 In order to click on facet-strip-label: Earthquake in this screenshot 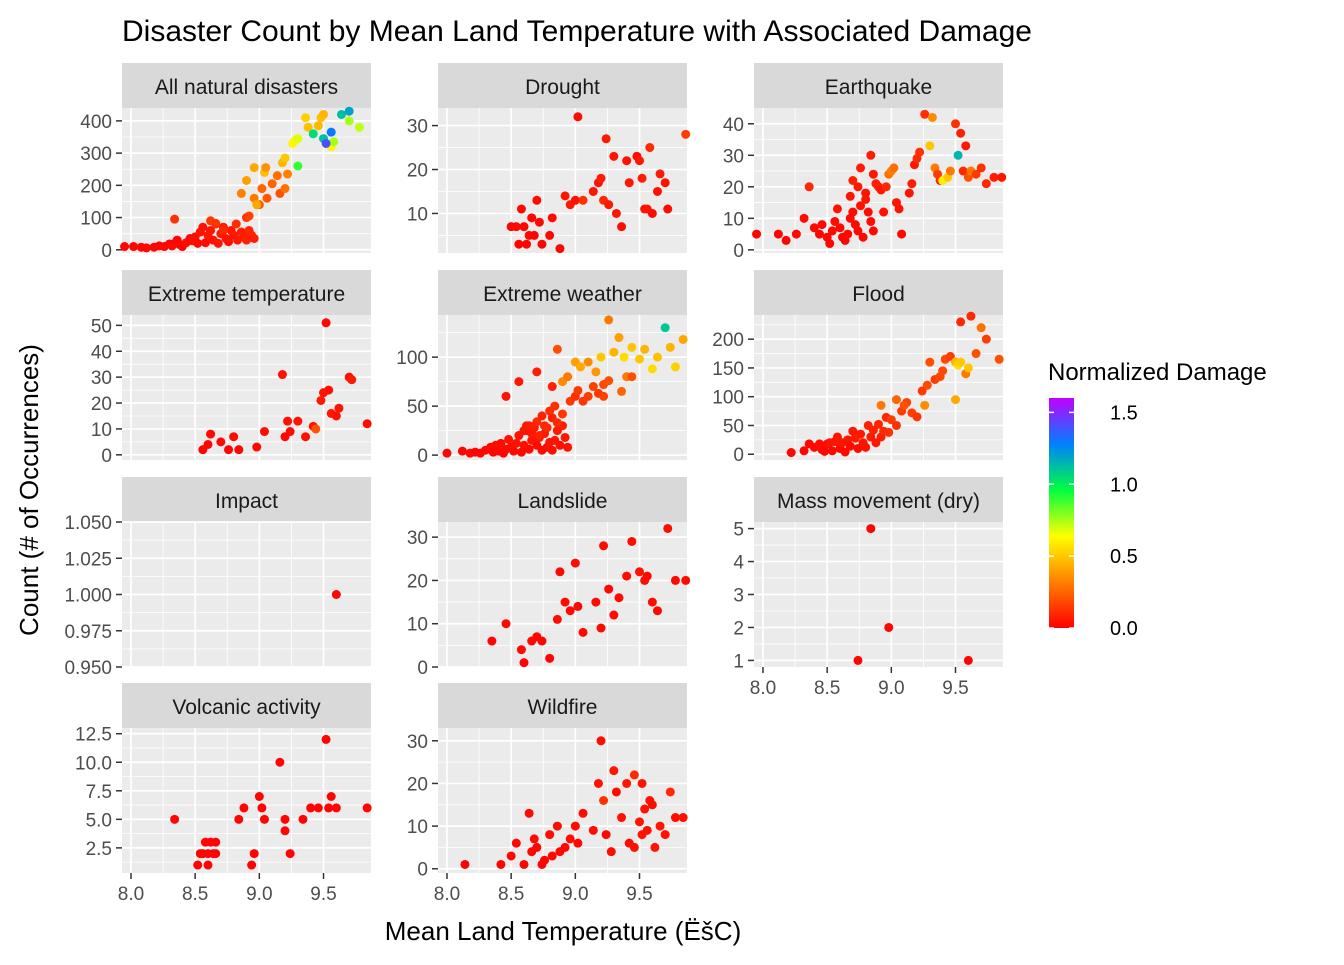, I will do `click(878, 87)`.